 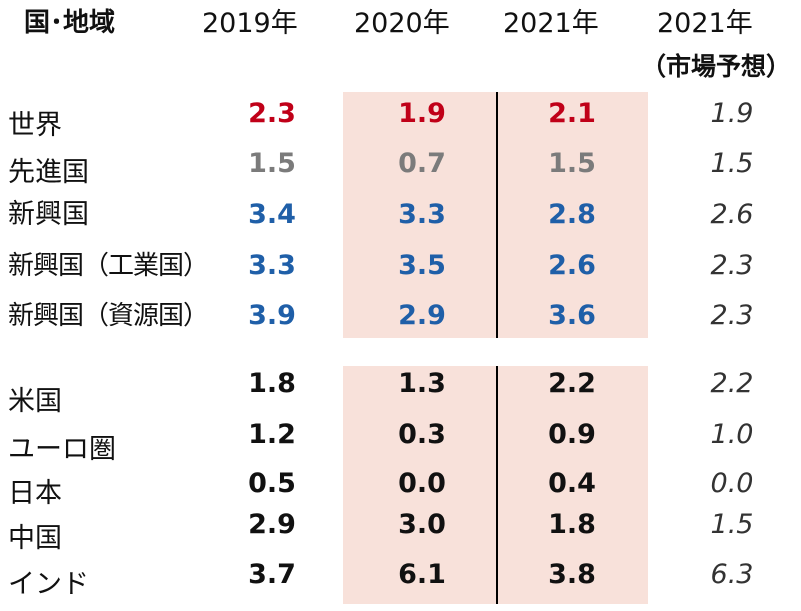 I want to click on value-forecast: 1.9, so click(x=732, y=113).